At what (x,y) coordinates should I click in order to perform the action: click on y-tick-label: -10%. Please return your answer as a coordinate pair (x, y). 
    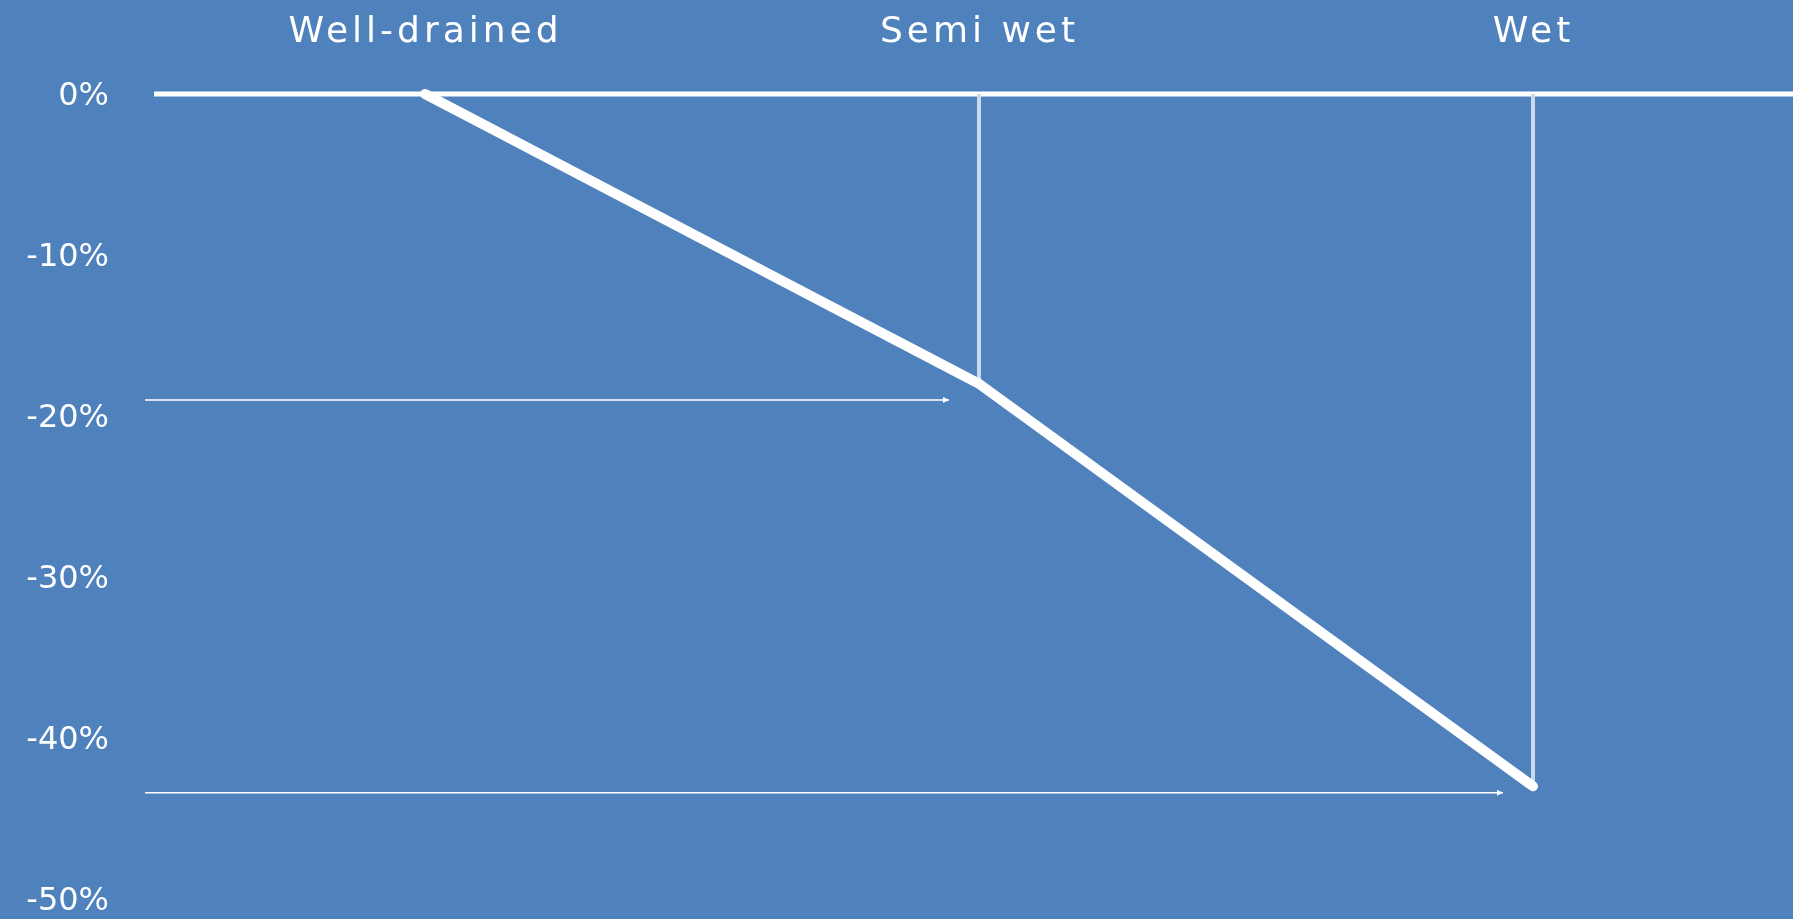
    Looking at the image, I should click on (67, 254).